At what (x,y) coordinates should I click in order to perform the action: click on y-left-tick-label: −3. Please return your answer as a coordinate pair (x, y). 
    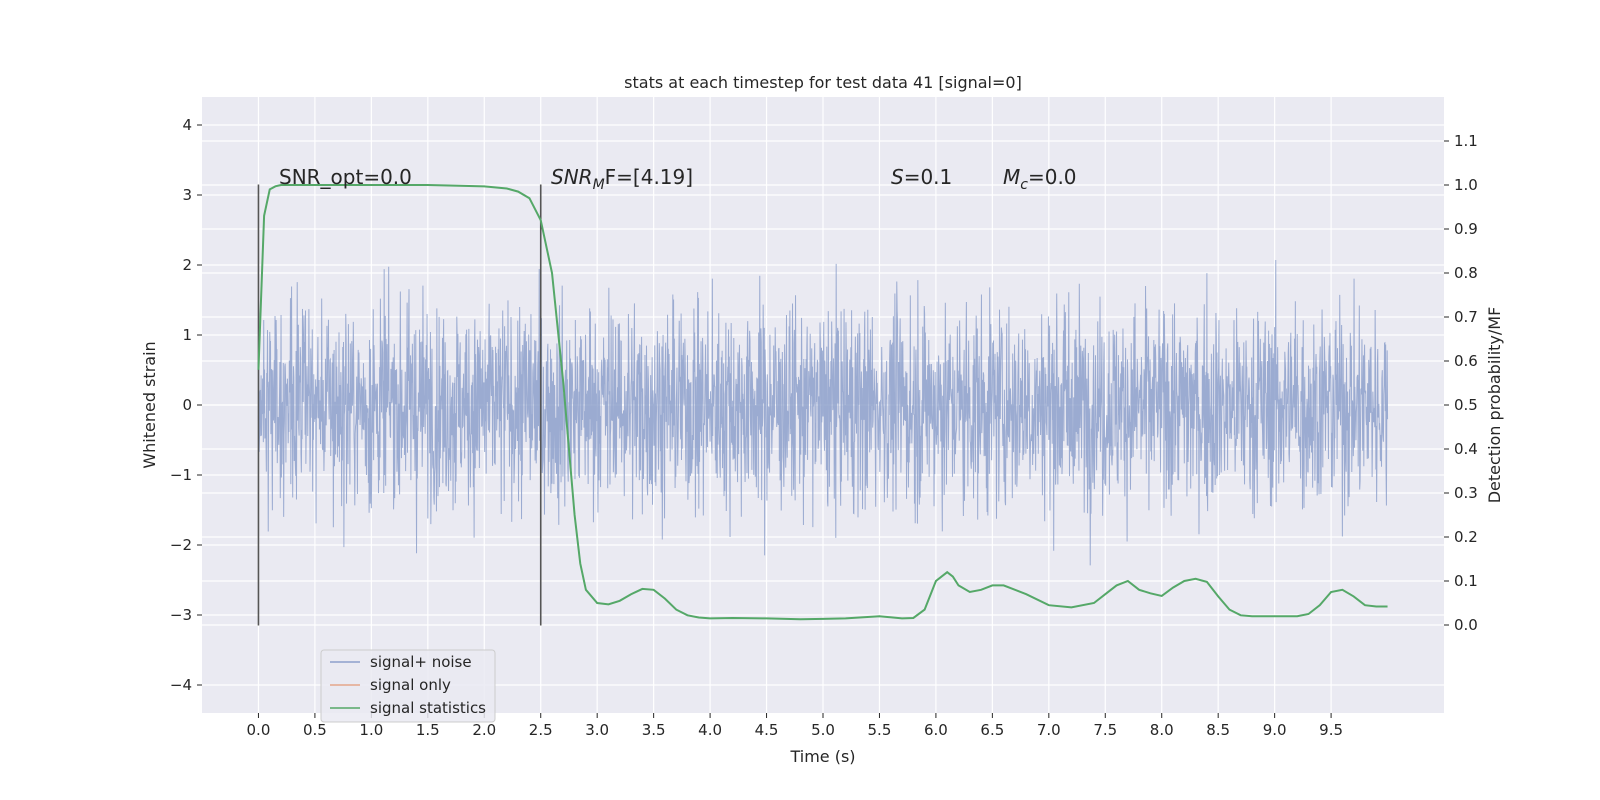
    Looking at the image, I should click on (181, 615).